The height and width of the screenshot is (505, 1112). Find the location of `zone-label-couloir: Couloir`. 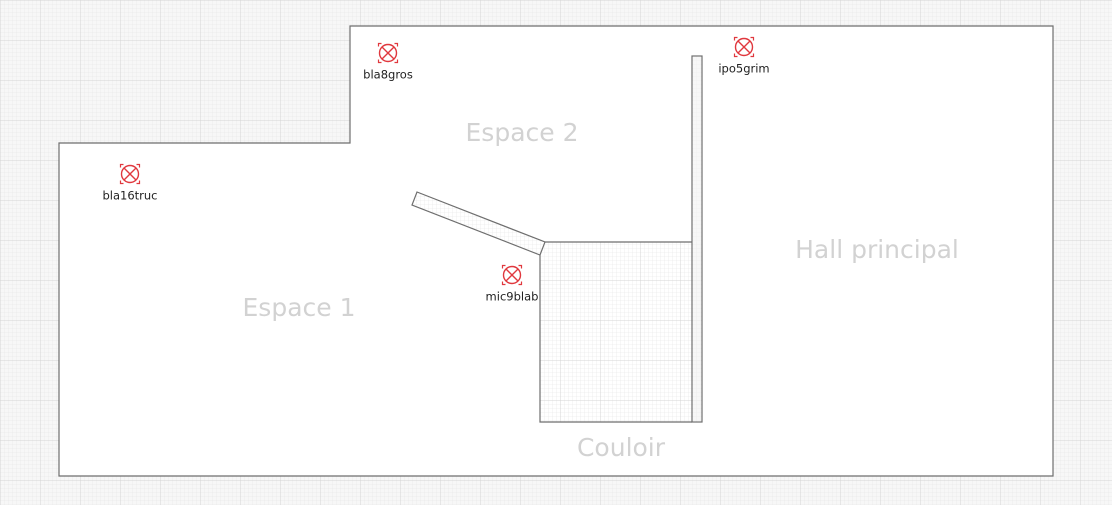

zone-label-couloir: Couloir is located at coordinates (621, 447).